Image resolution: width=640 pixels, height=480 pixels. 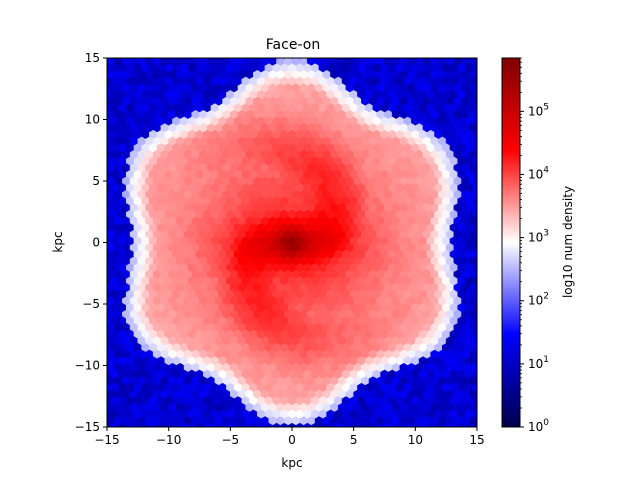 I want to click on x-tick-label: −15, so click(x=106, y=440).